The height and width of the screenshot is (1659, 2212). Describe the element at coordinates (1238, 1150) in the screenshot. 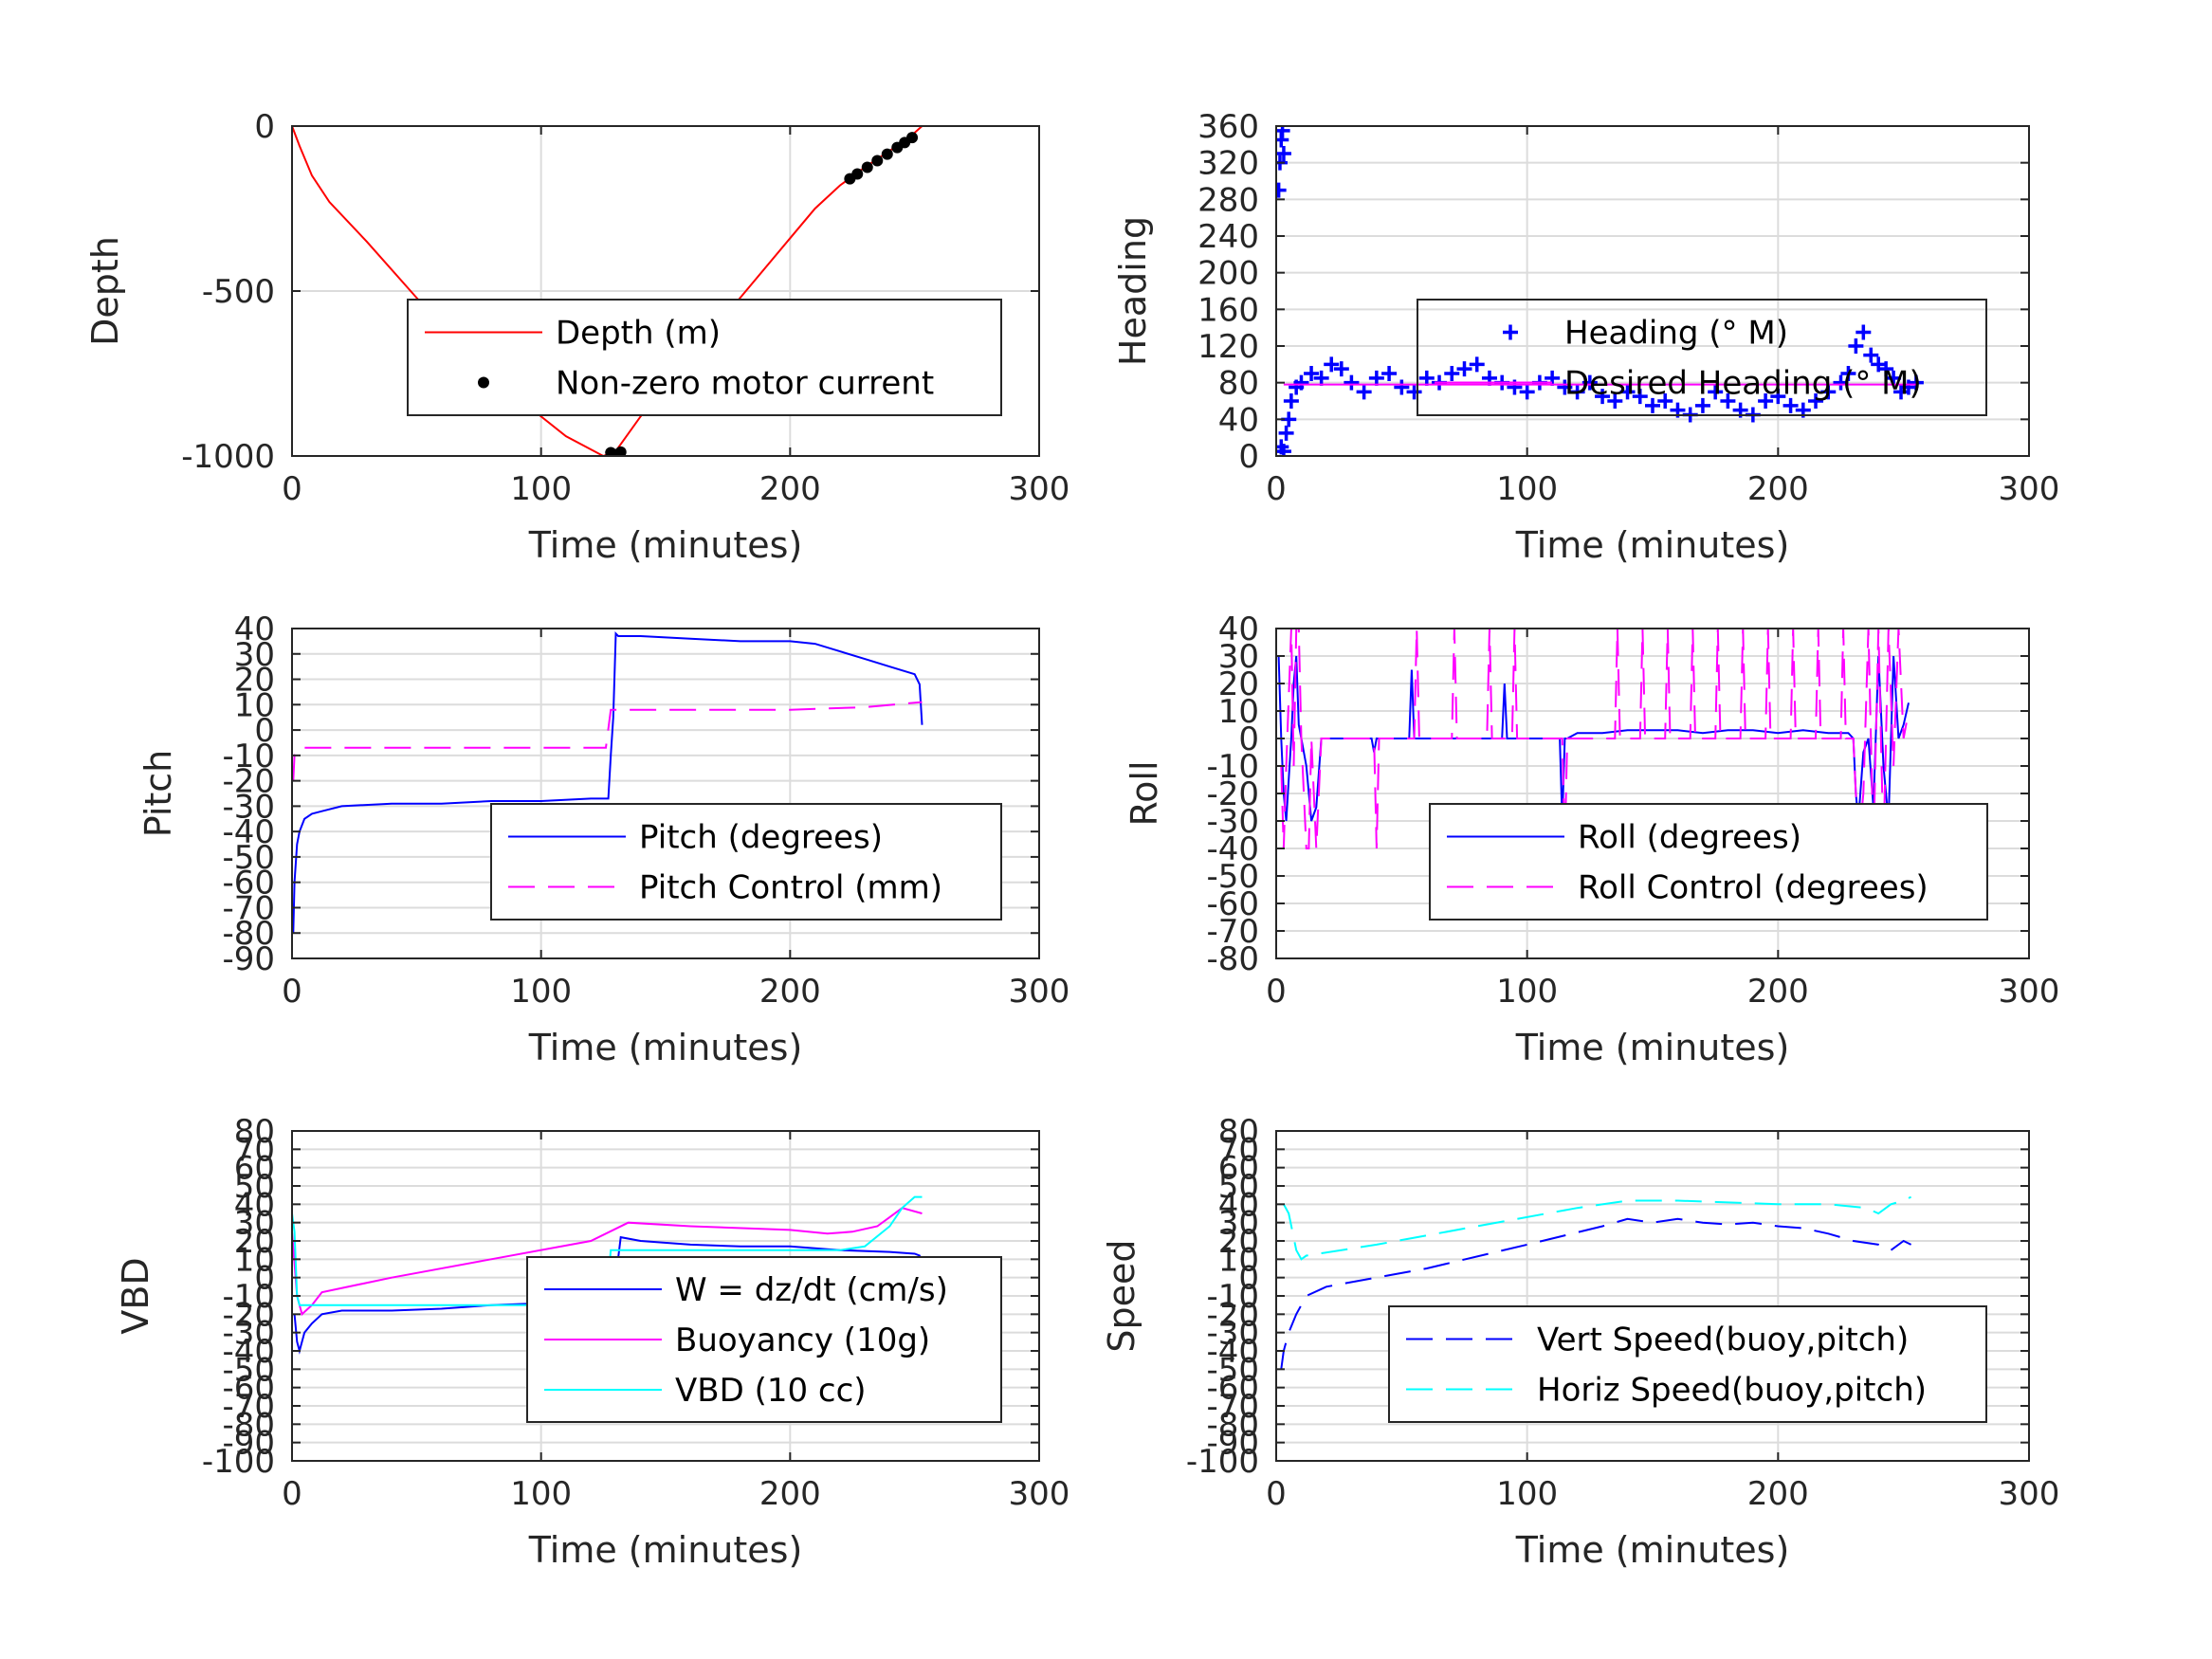

I see `y-tick-label: 70` at that location.